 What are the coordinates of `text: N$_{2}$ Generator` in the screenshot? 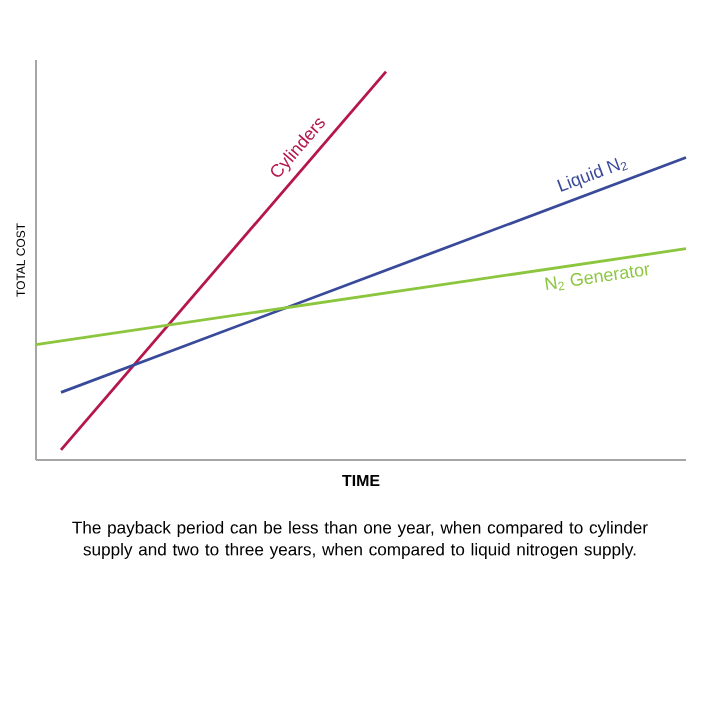 It's located at (597, 278).